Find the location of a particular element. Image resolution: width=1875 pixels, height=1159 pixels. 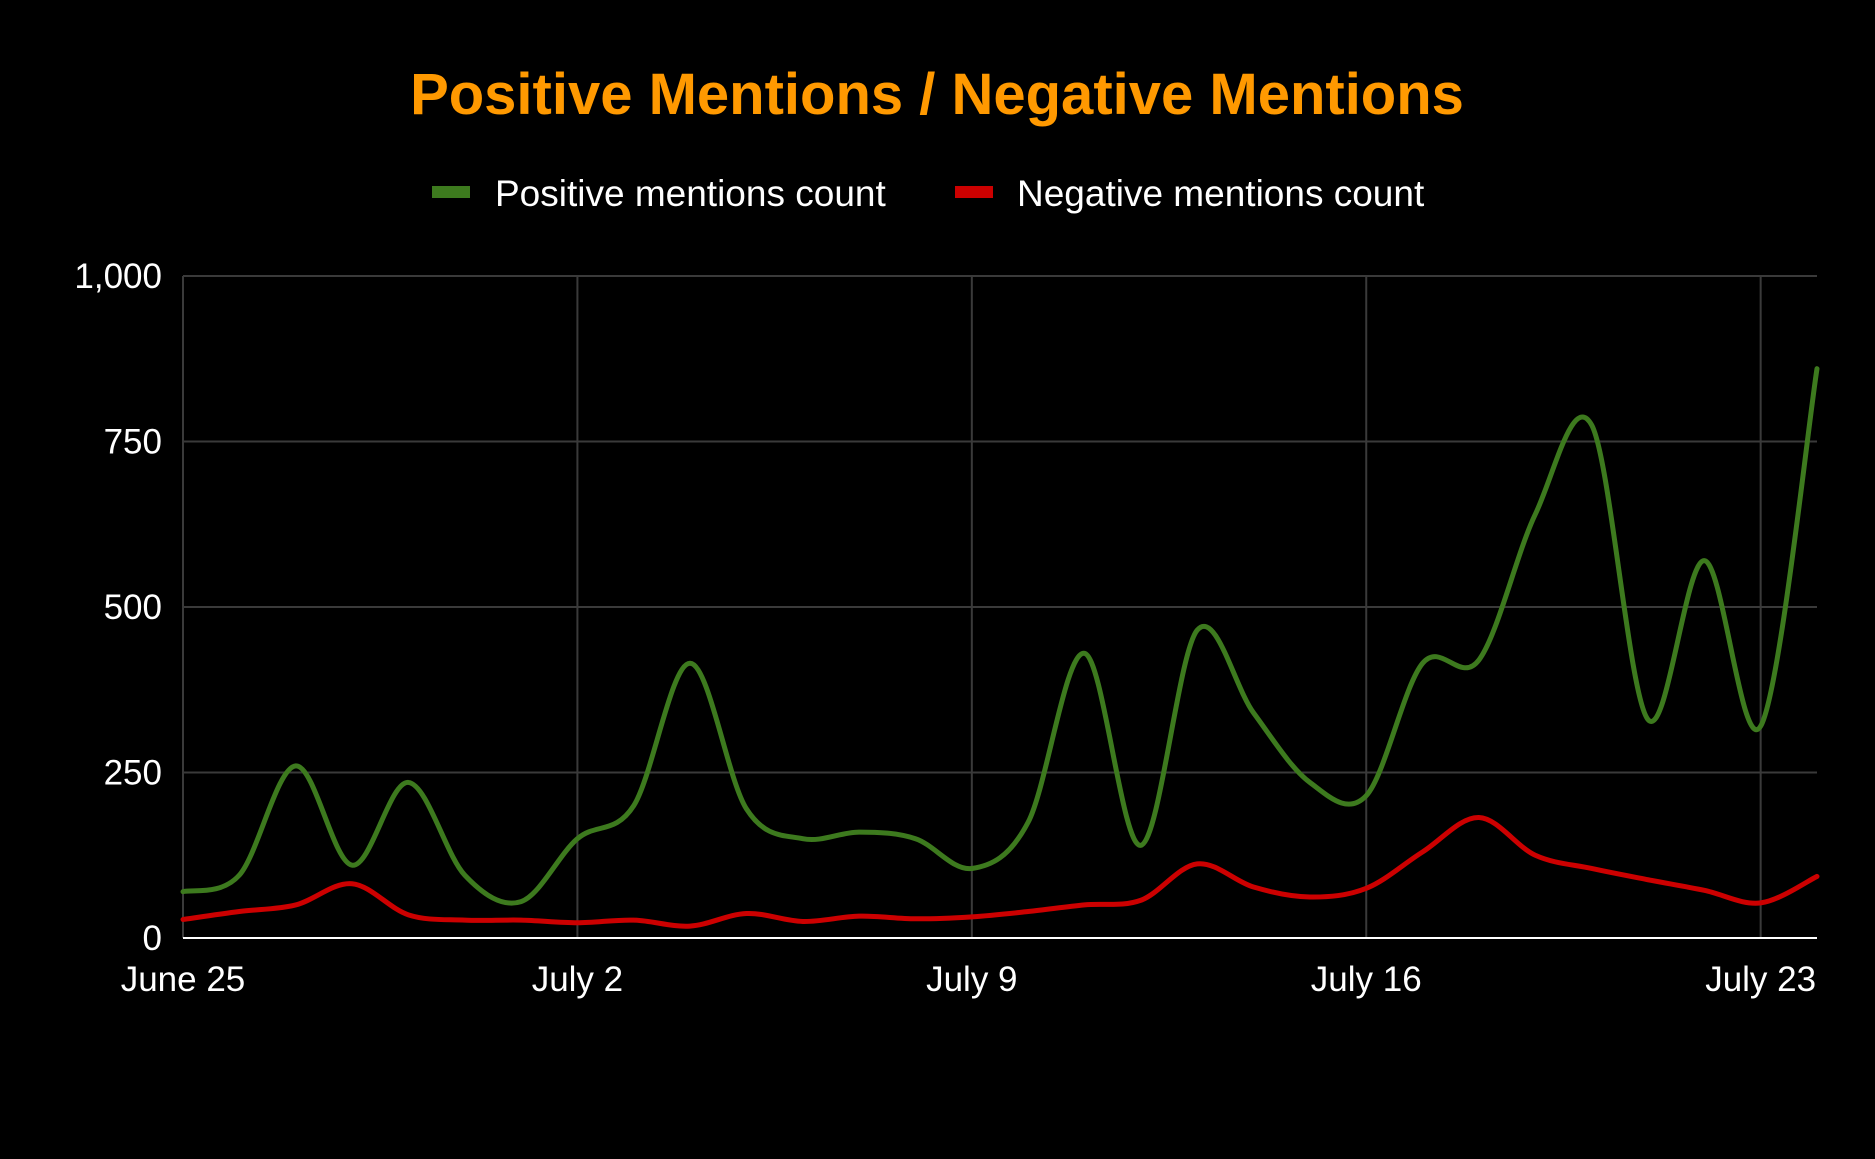

y-tick-label: 500 is located at coordinates (133, 607).